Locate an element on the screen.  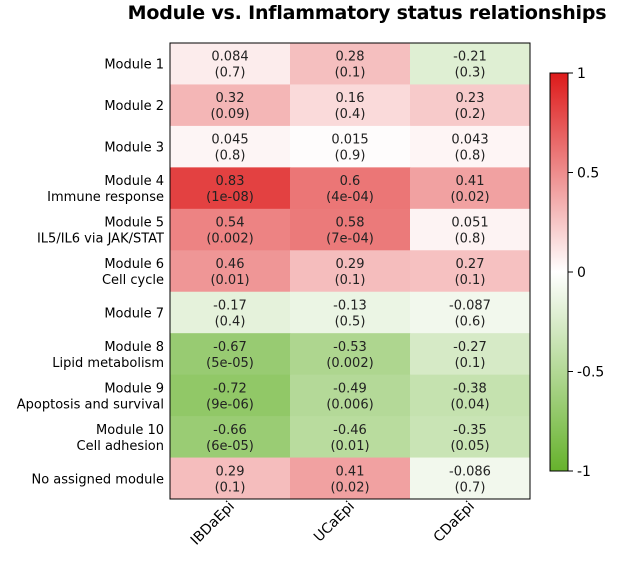
cell-value-label: -0.72 is located at coordinates (230, 388).